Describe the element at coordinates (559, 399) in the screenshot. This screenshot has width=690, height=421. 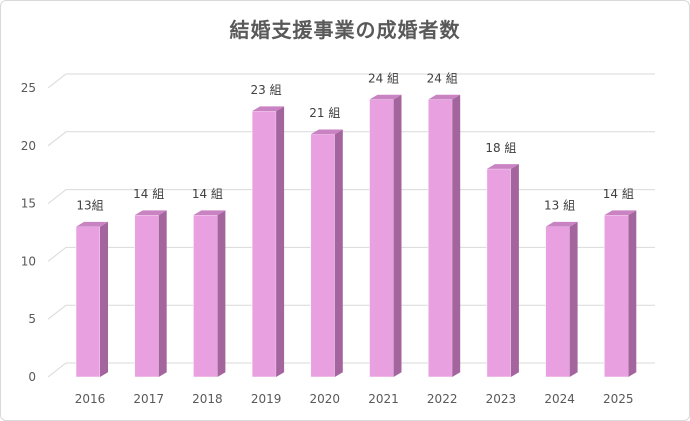
I see `x-tick-label: 2024` at that location.